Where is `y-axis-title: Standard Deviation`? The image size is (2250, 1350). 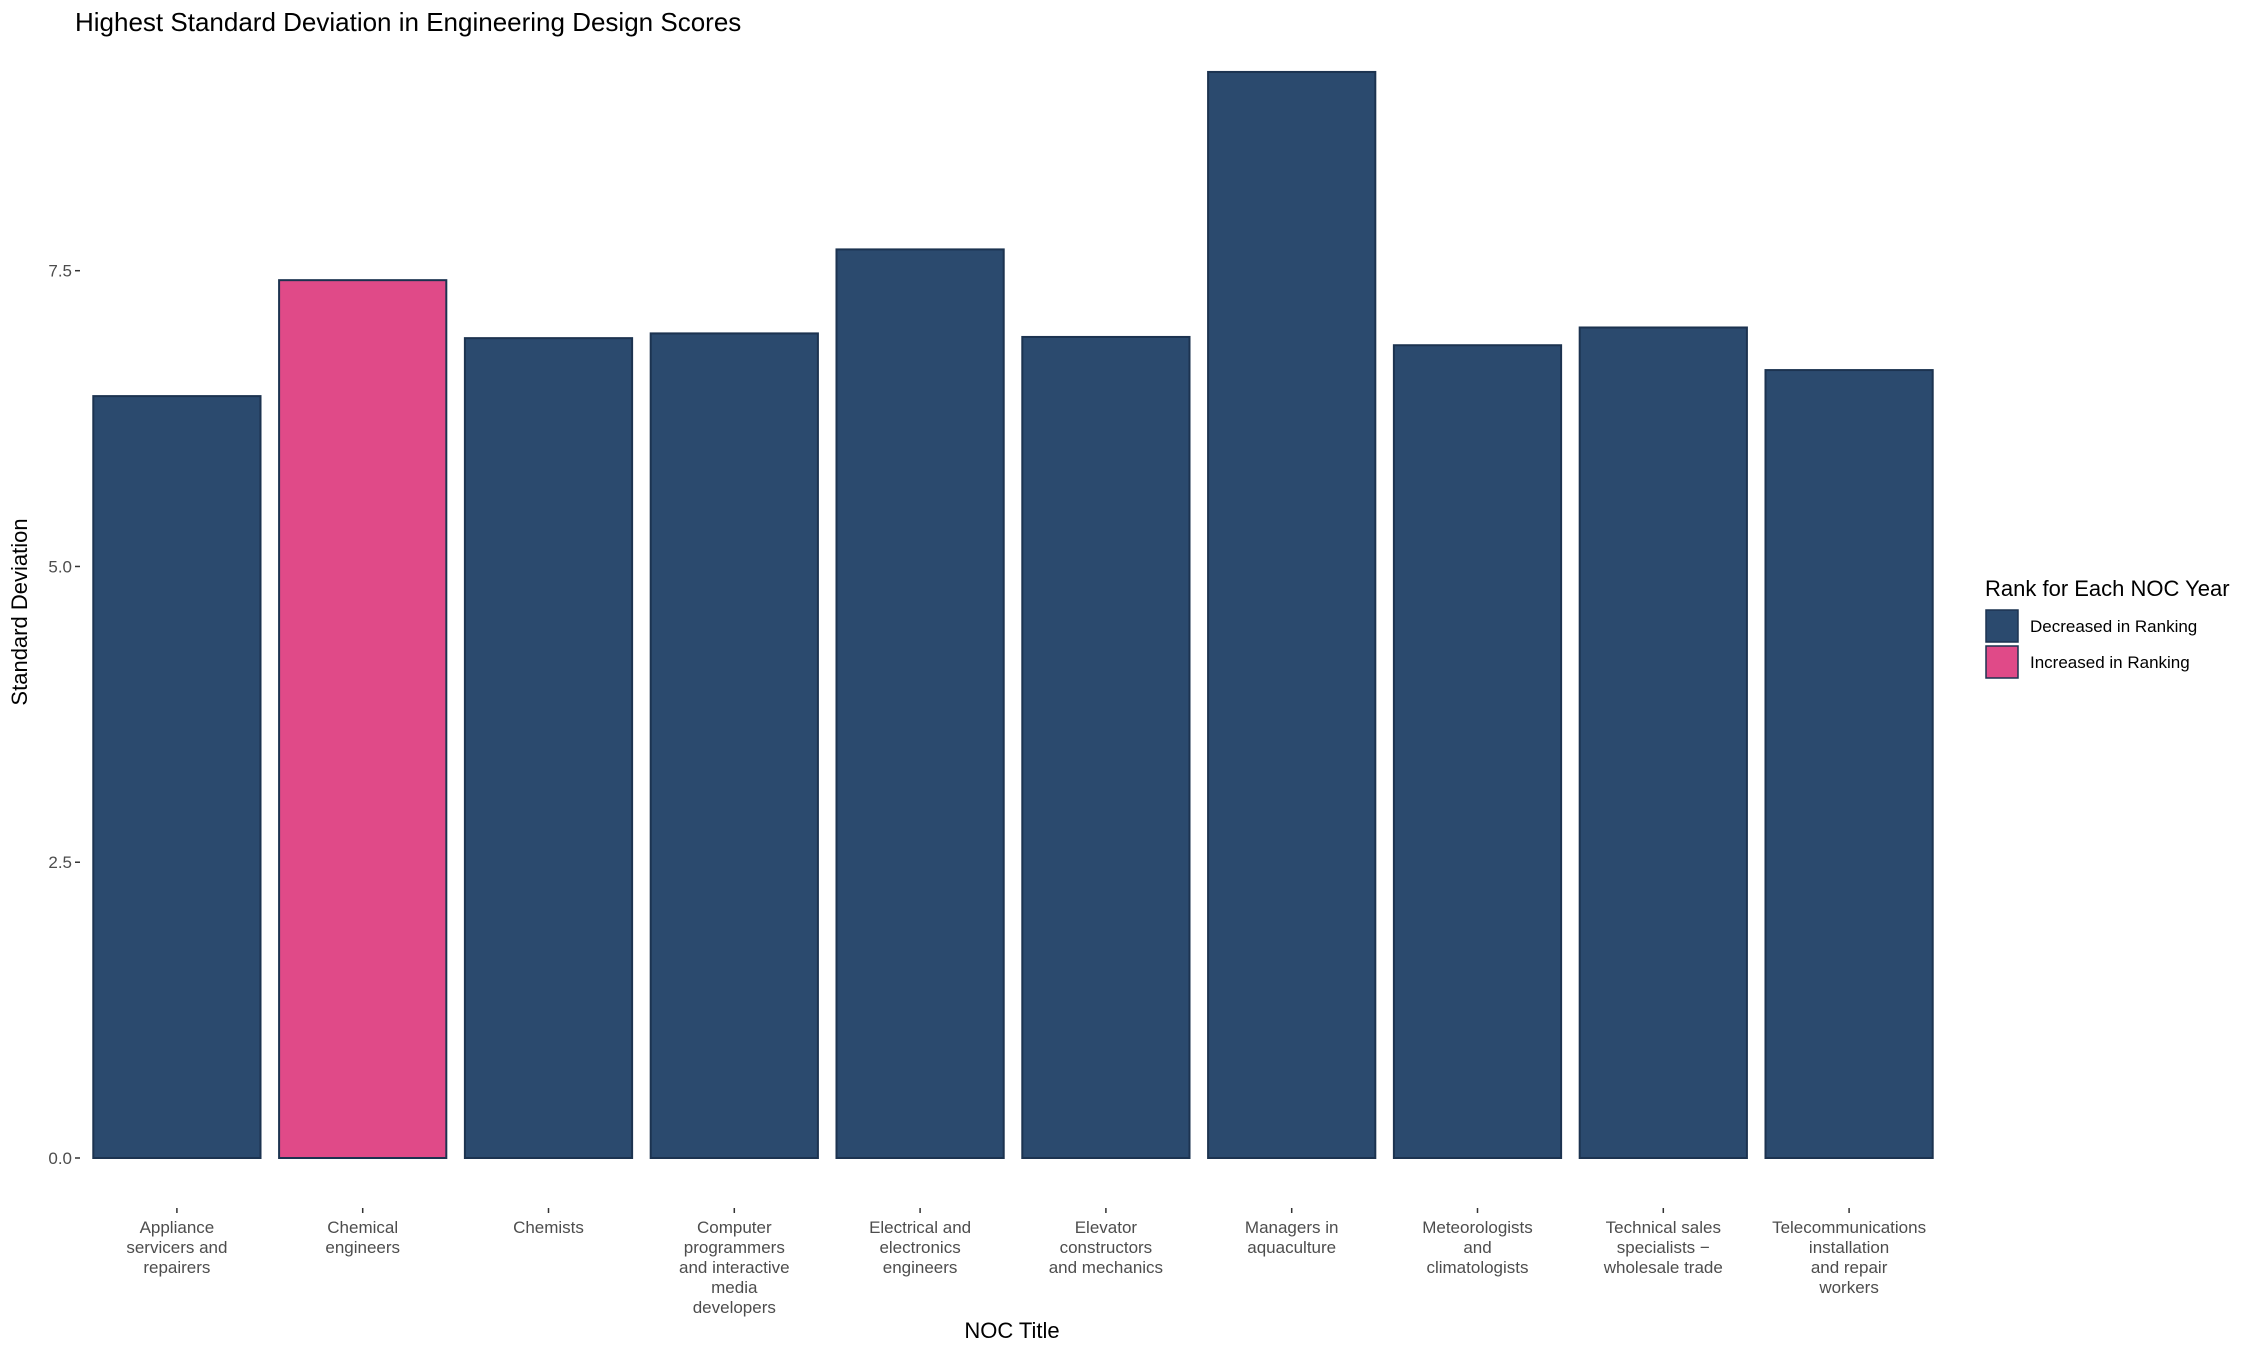 y-axis-title: Standard Deviation is located at coordinates (19, 611).